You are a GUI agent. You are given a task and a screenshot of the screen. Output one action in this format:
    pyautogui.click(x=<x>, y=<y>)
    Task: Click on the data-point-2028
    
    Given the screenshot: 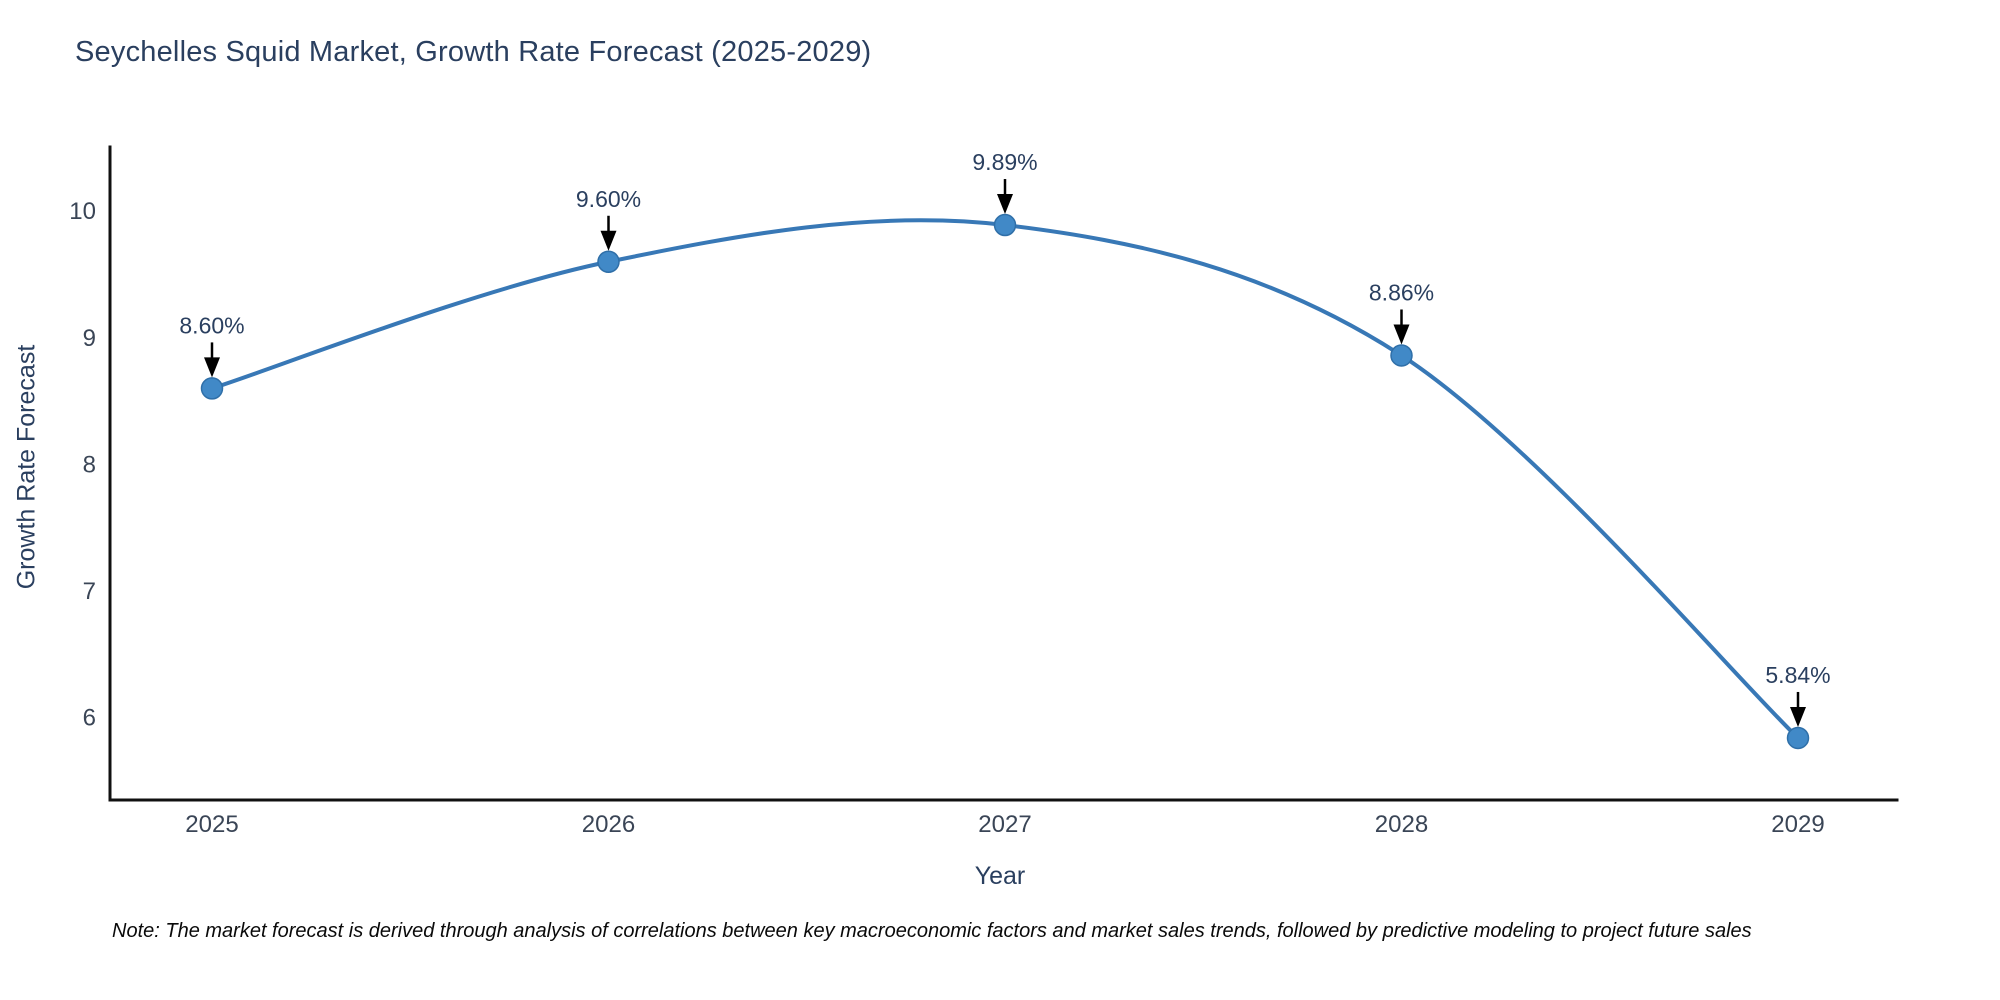 What is the action you would take?
    pyautogui.click(x=1401, y=355)
    